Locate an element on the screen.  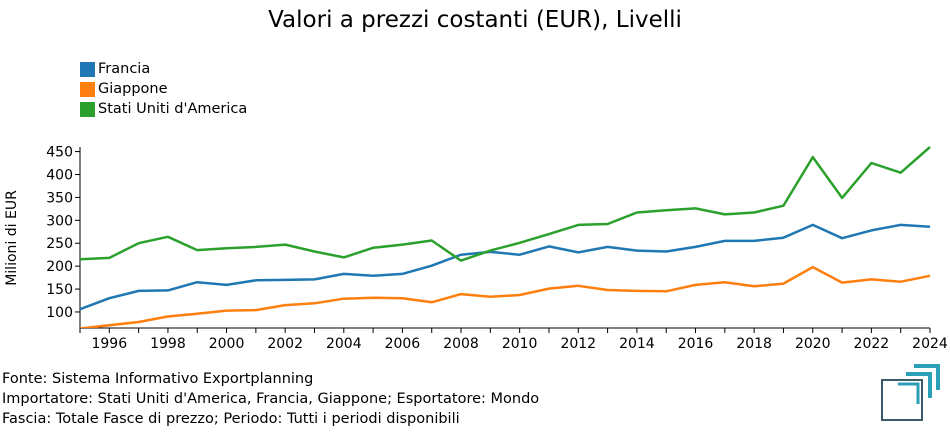
x-tick-label: 2010 is located at coordinates (520, 344).